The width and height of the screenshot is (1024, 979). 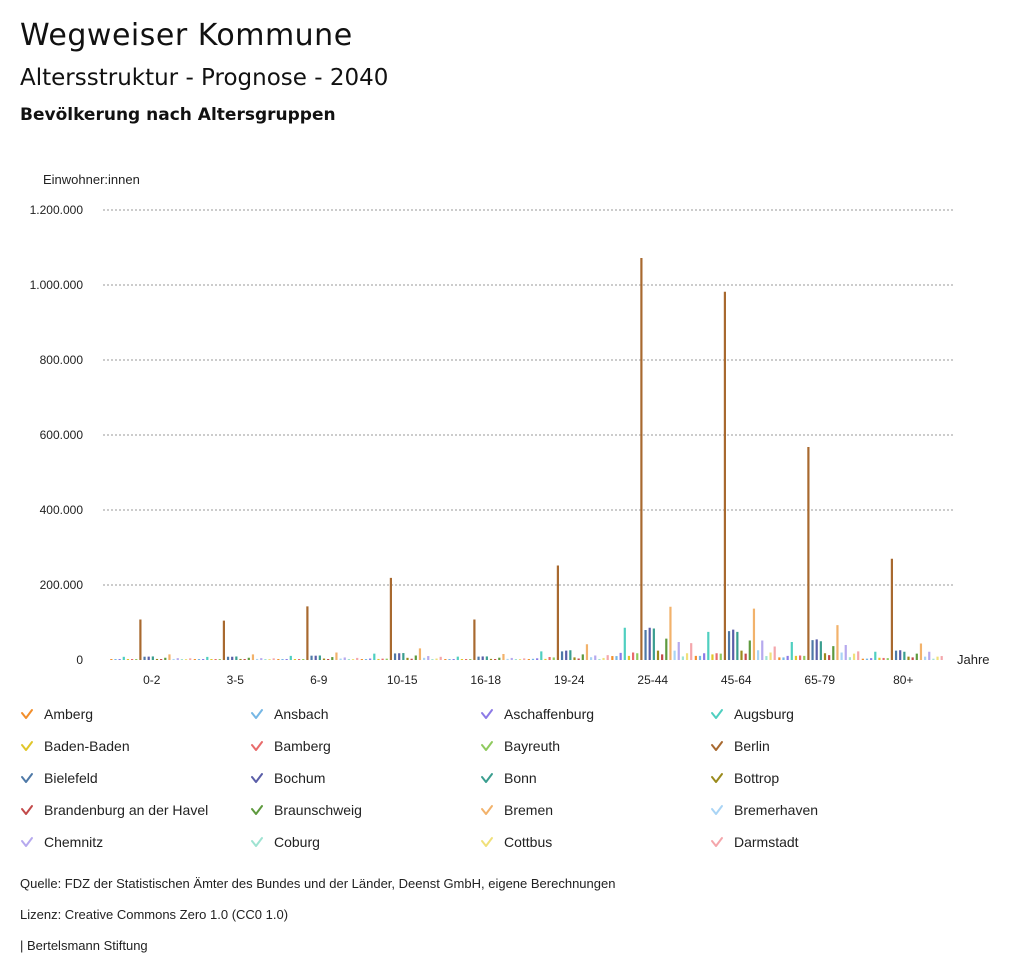 What do you see at coordinates (289, 714) in the screenshot?
I see `legend-item: Ansbach` at bounding box center [289, 714].